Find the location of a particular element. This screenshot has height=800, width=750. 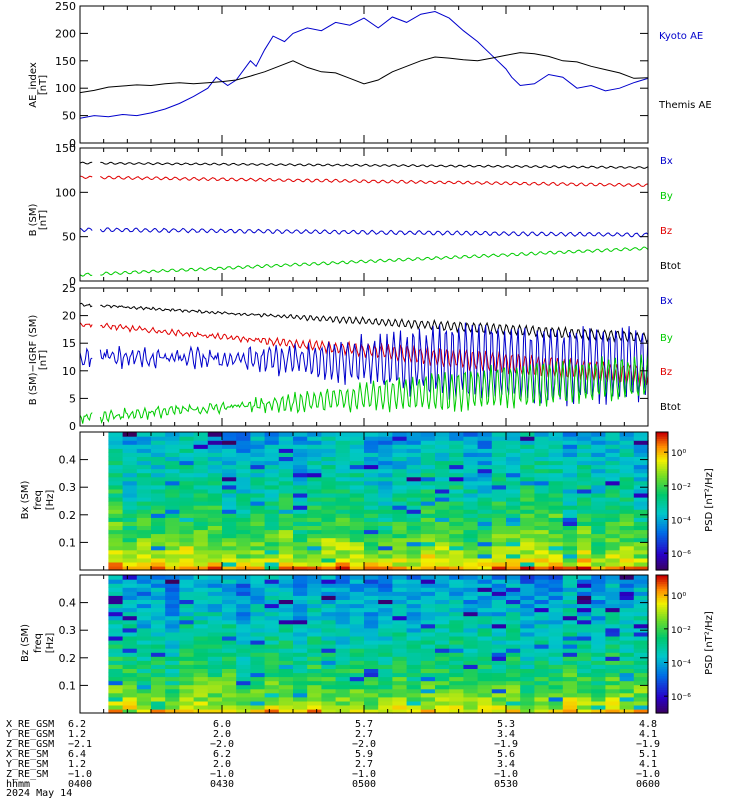

y-tick-label: 0 is located at coordinates (72, 426).